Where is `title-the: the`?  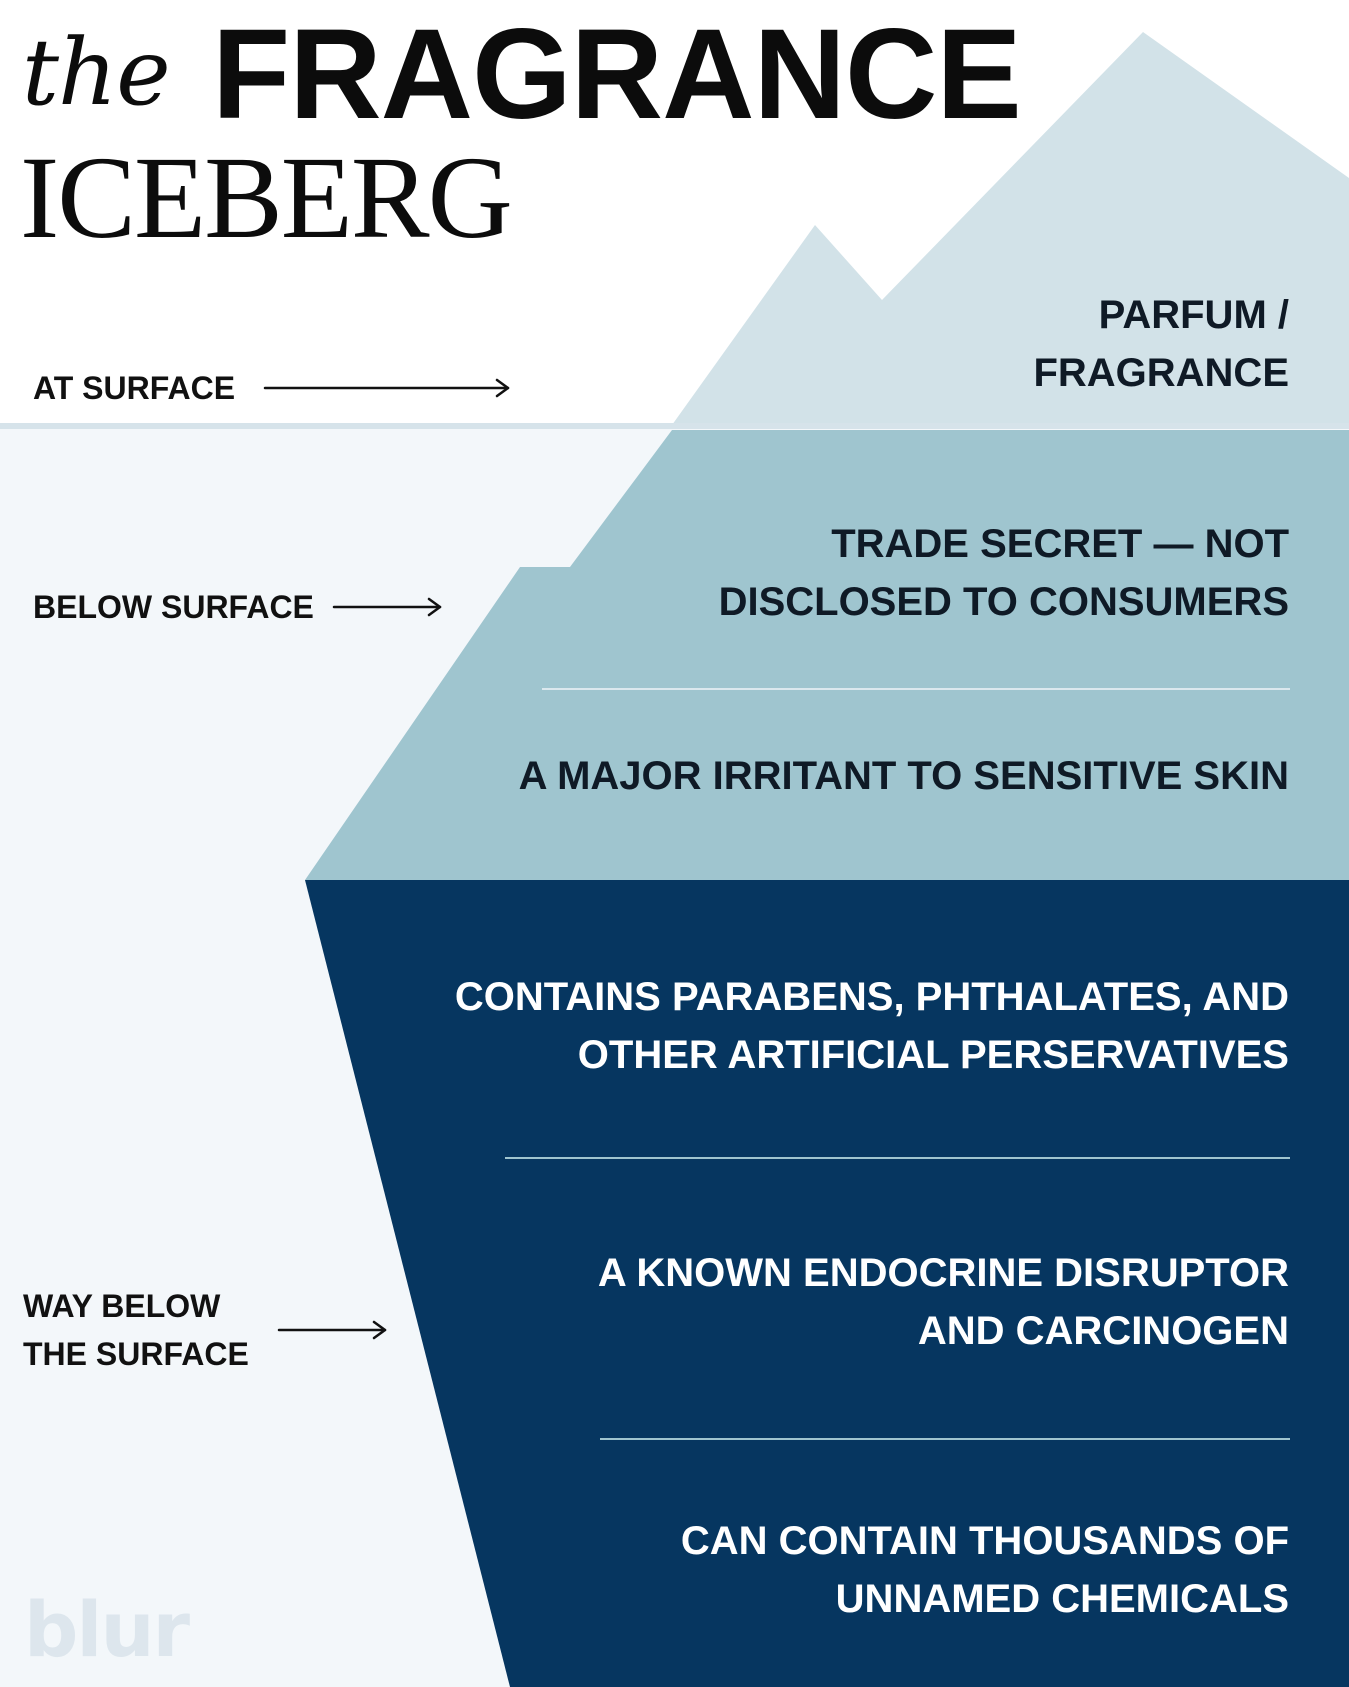
title-the: the is located at coordinates (96, 72).